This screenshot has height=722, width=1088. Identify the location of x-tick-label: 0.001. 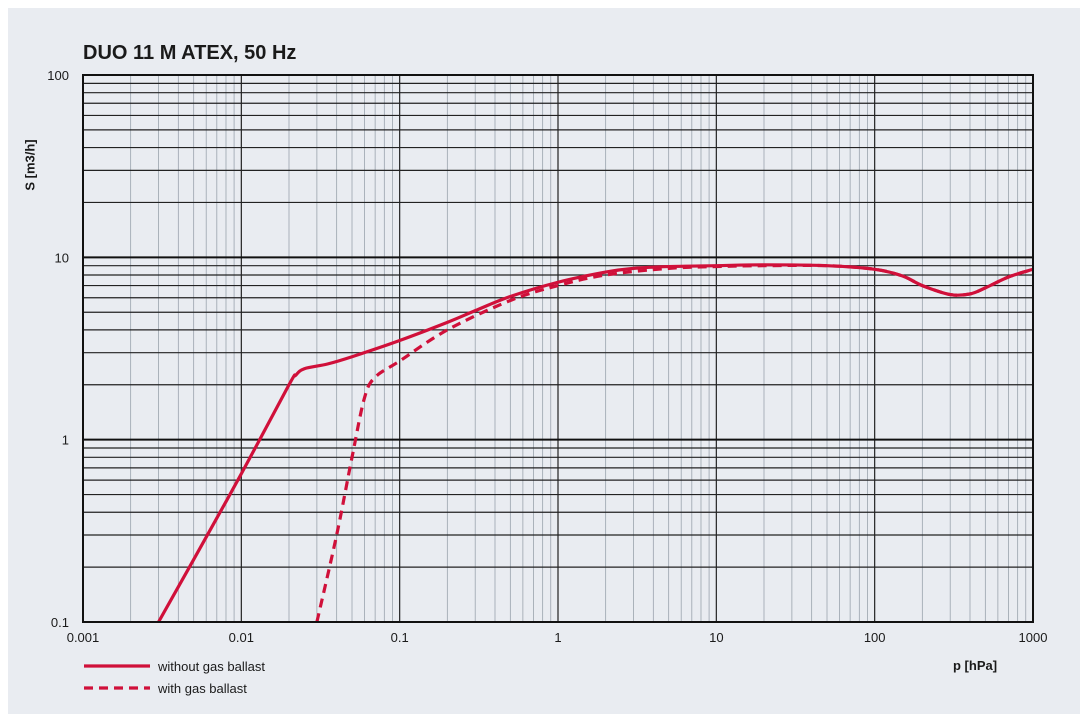
(83, 637).